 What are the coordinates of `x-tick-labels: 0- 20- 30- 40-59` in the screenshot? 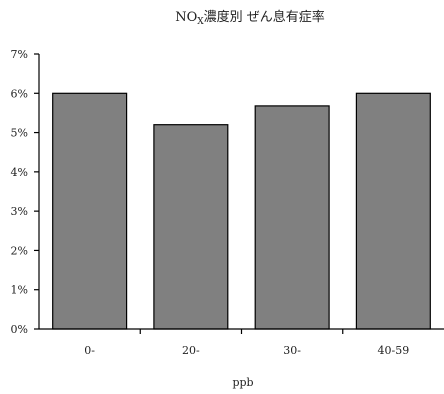 It's located at (246, 350).